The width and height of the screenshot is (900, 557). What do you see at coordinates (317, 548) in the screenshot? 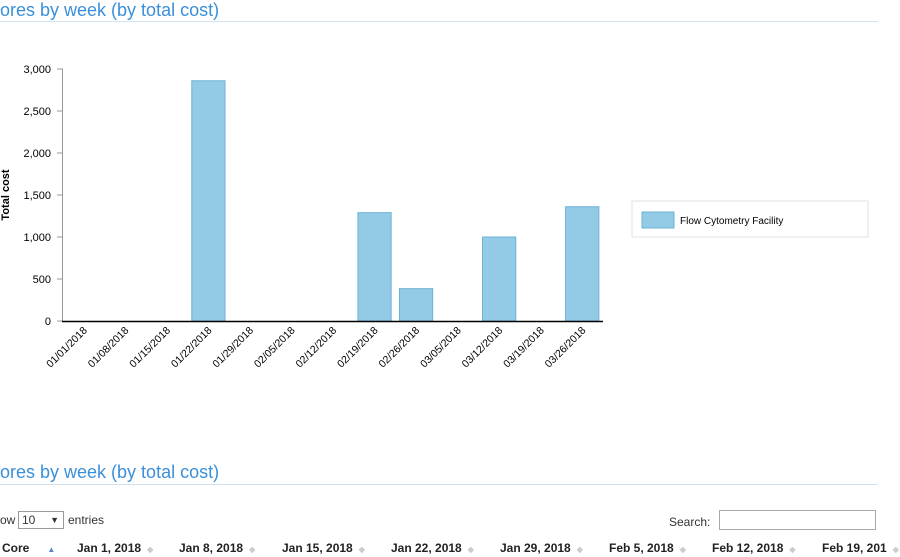
I see `column-title: Jan 15, 2018` at bounding box center [317, 548].